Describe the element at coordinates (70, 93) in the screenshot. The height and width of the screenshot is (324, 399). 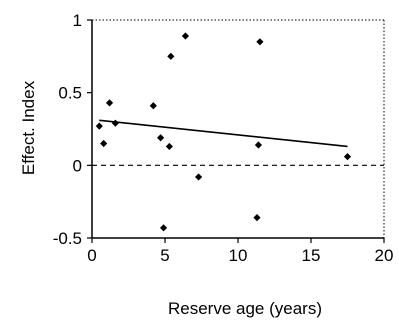
I see `y-tick-label: 0.5` at that location.